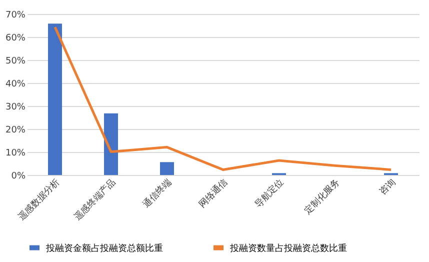 This screenshot has height=262, width=429. I want to click on x-tick-label: 咨询, so click(388, 187).